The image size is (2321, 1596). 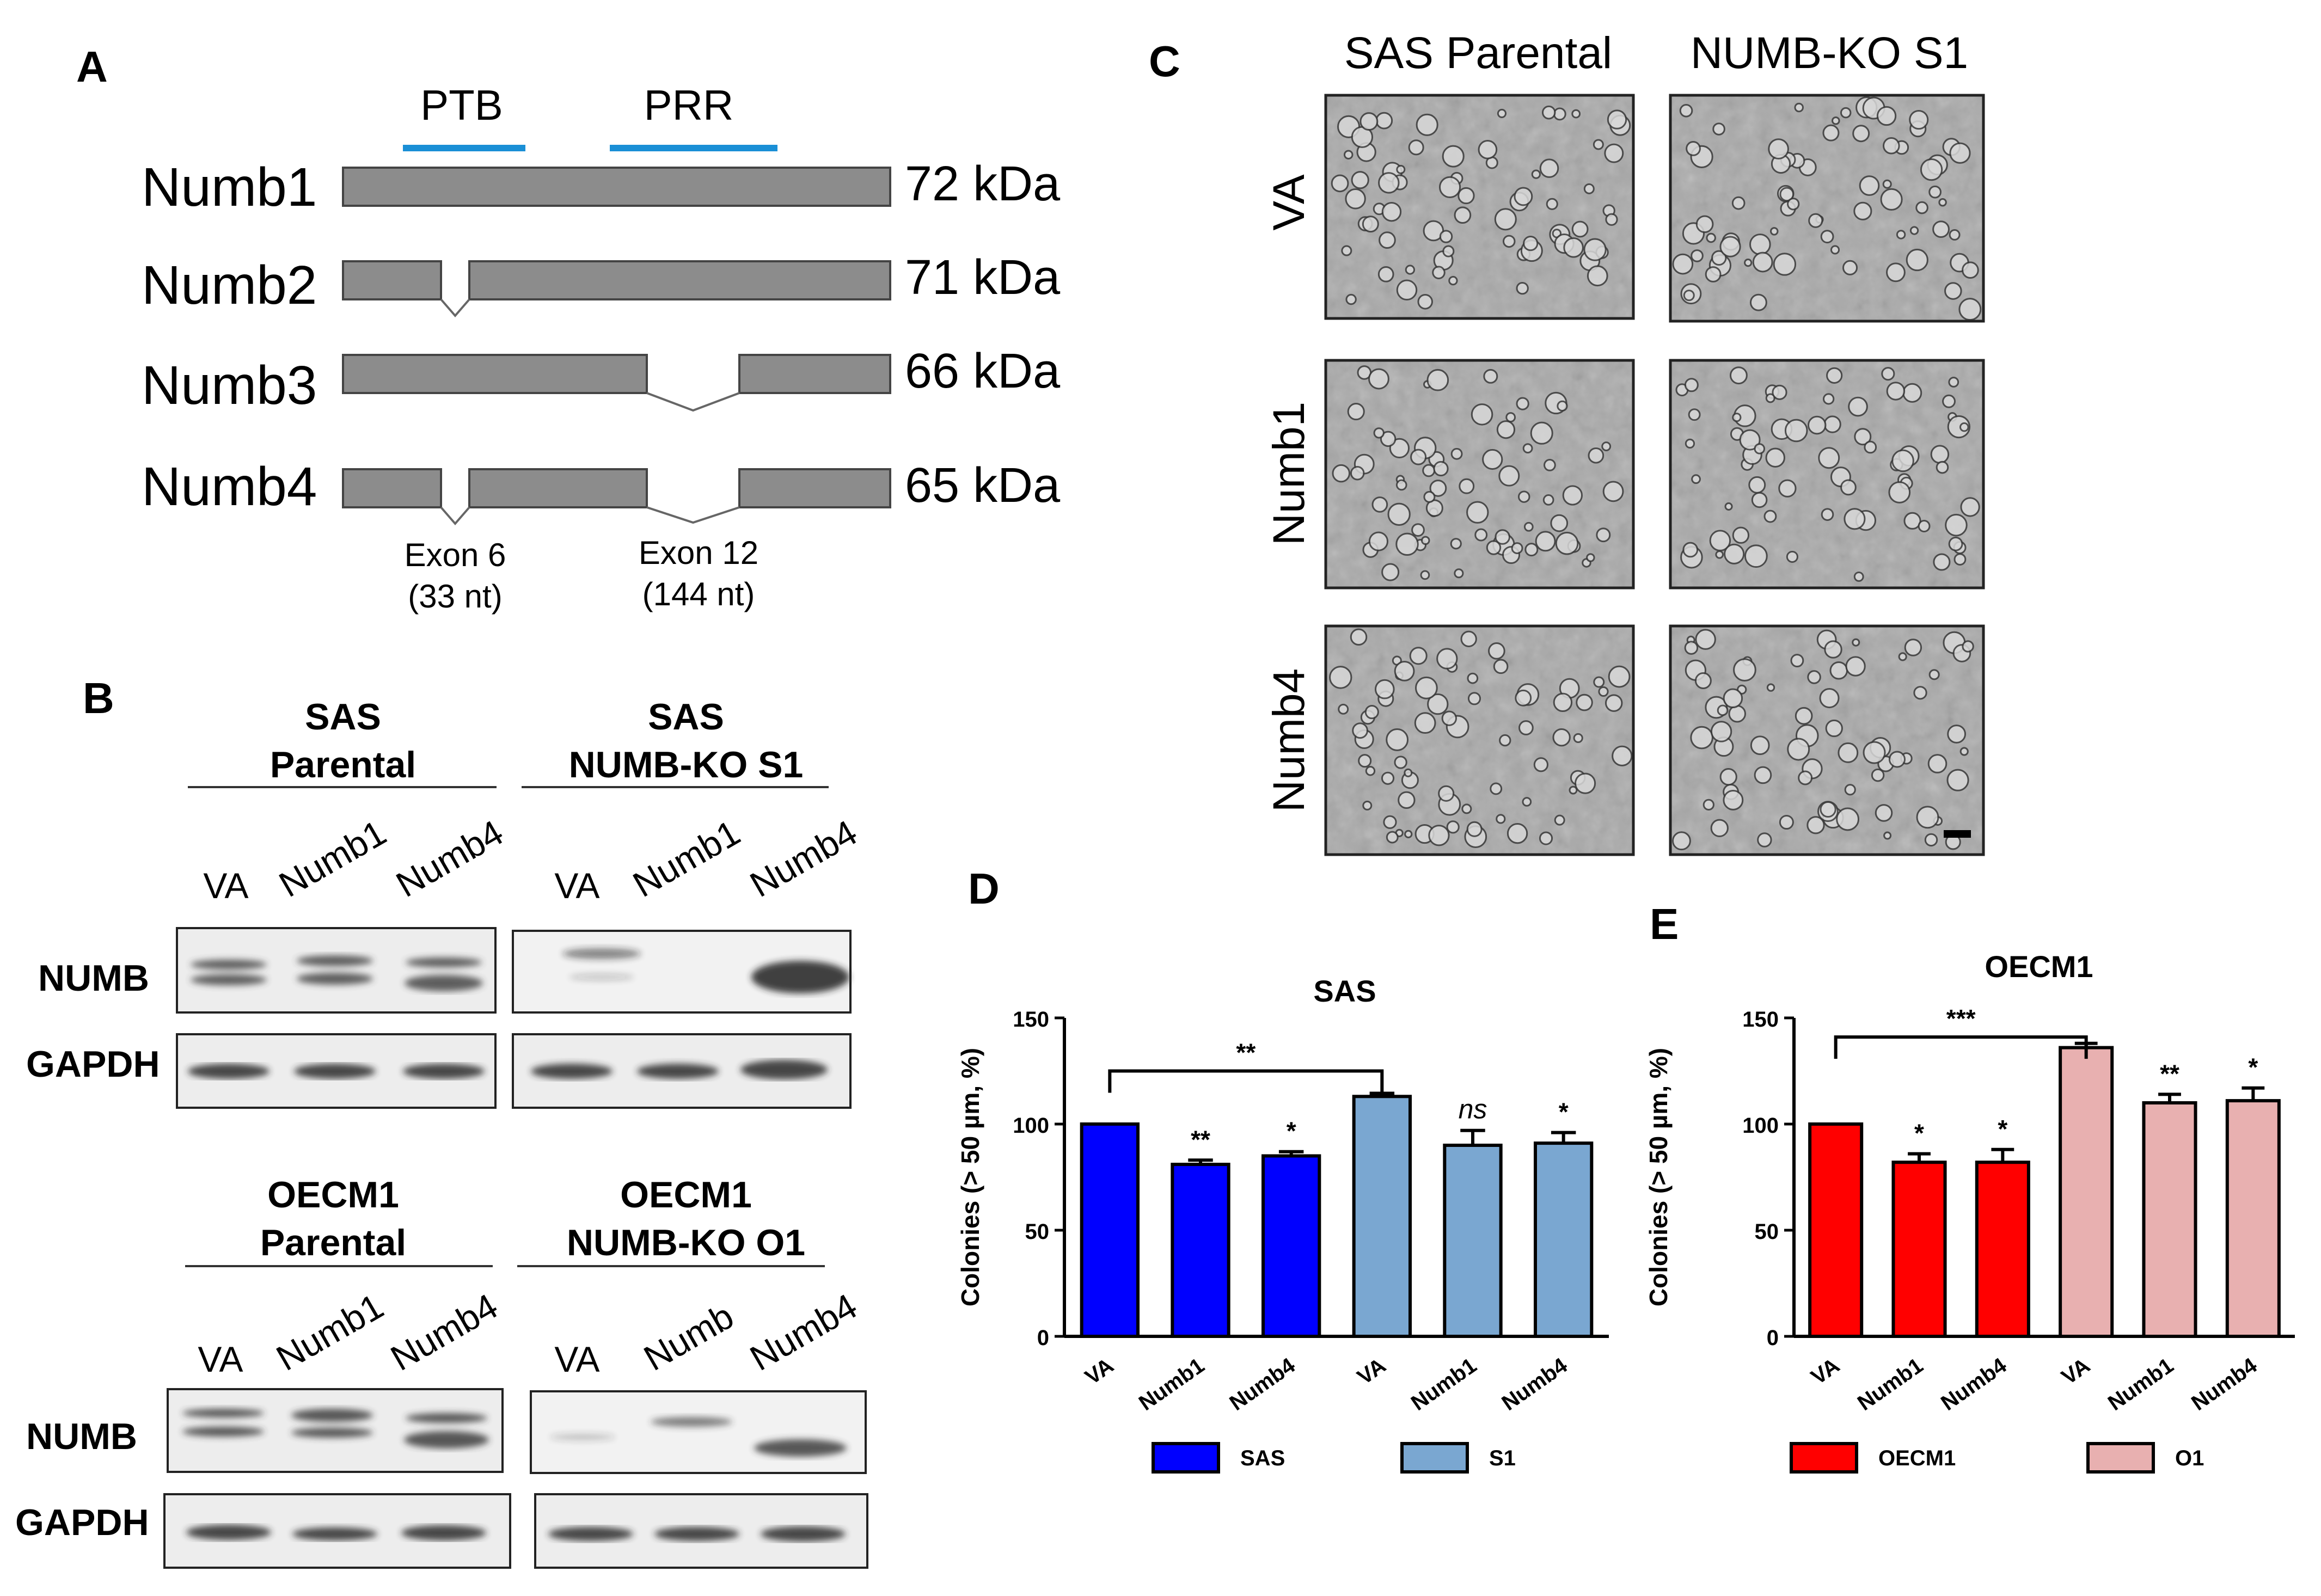 What do you see at coordinates (1824, 1458) in the screenshot?
I see `legend-swatch` at bounding box center [1824, 1458].